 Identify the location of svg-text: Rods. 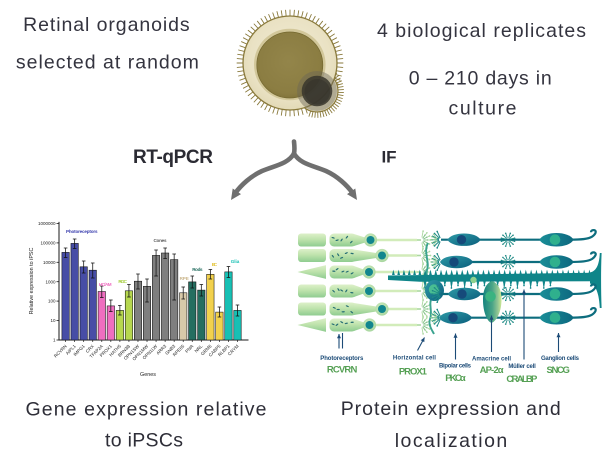
(197, 269).